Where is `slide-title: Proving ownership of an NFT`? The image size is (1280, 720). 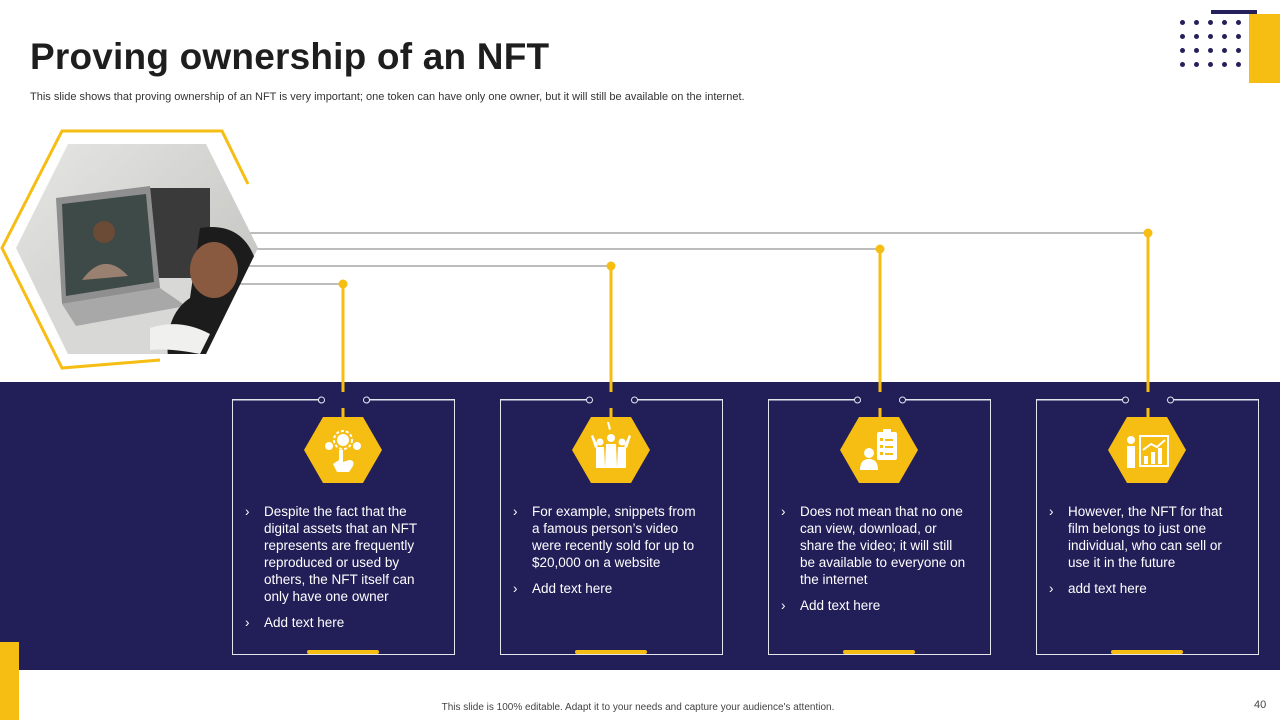
slide-title: Proving ownership of an NFT is located at coordinates (290, 56).